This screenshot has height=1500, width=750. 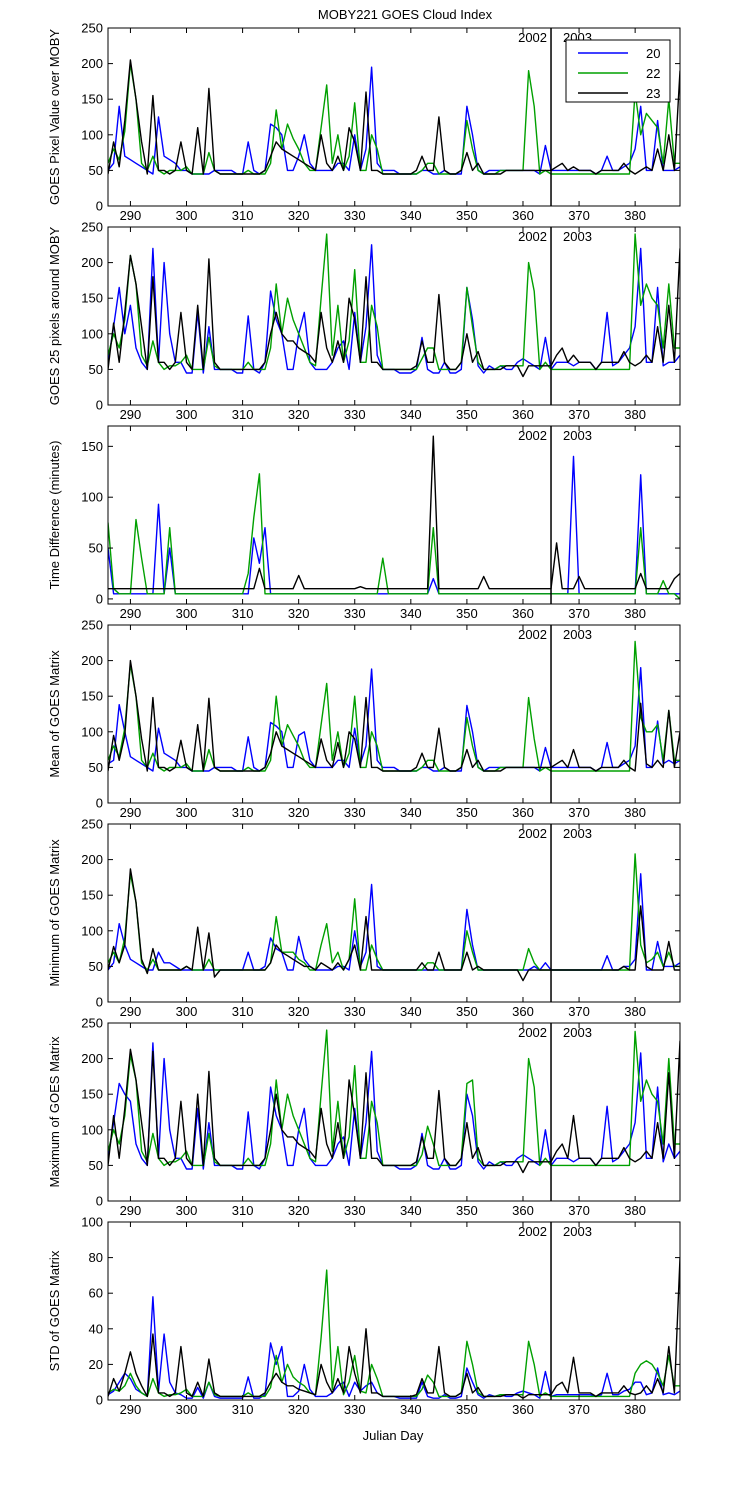 I want to click on y-tick-label: 200, so click(x=92, y=63).